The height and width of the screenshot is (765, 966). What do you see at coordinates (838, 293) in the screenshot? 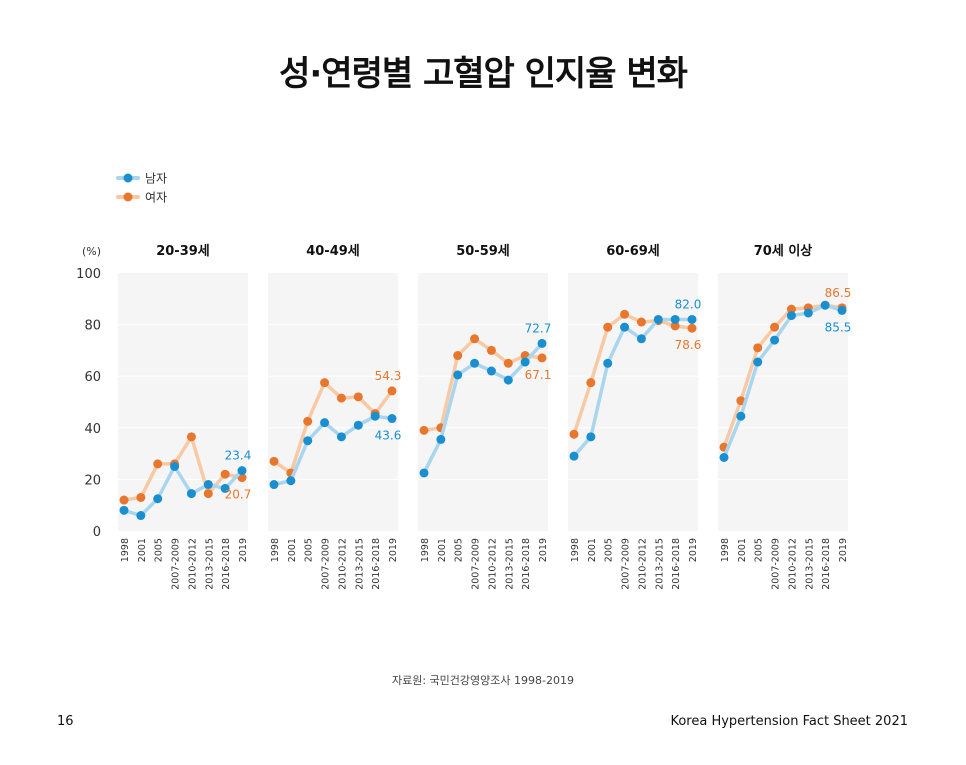
I see `data-label-female: 86.5` at bounding box center [838, 293].